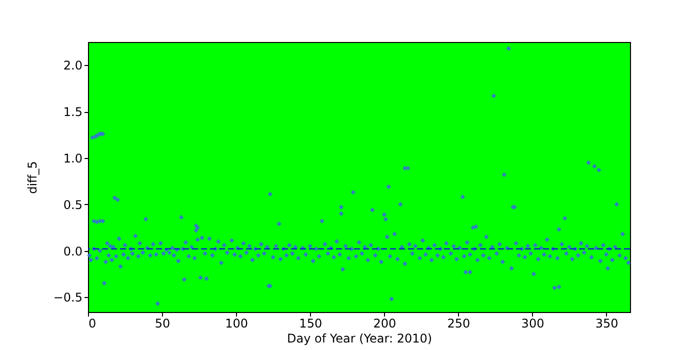 This screenshot has width=700, height=350. I want to click on x-tick-label: 300, so click(532, 323).